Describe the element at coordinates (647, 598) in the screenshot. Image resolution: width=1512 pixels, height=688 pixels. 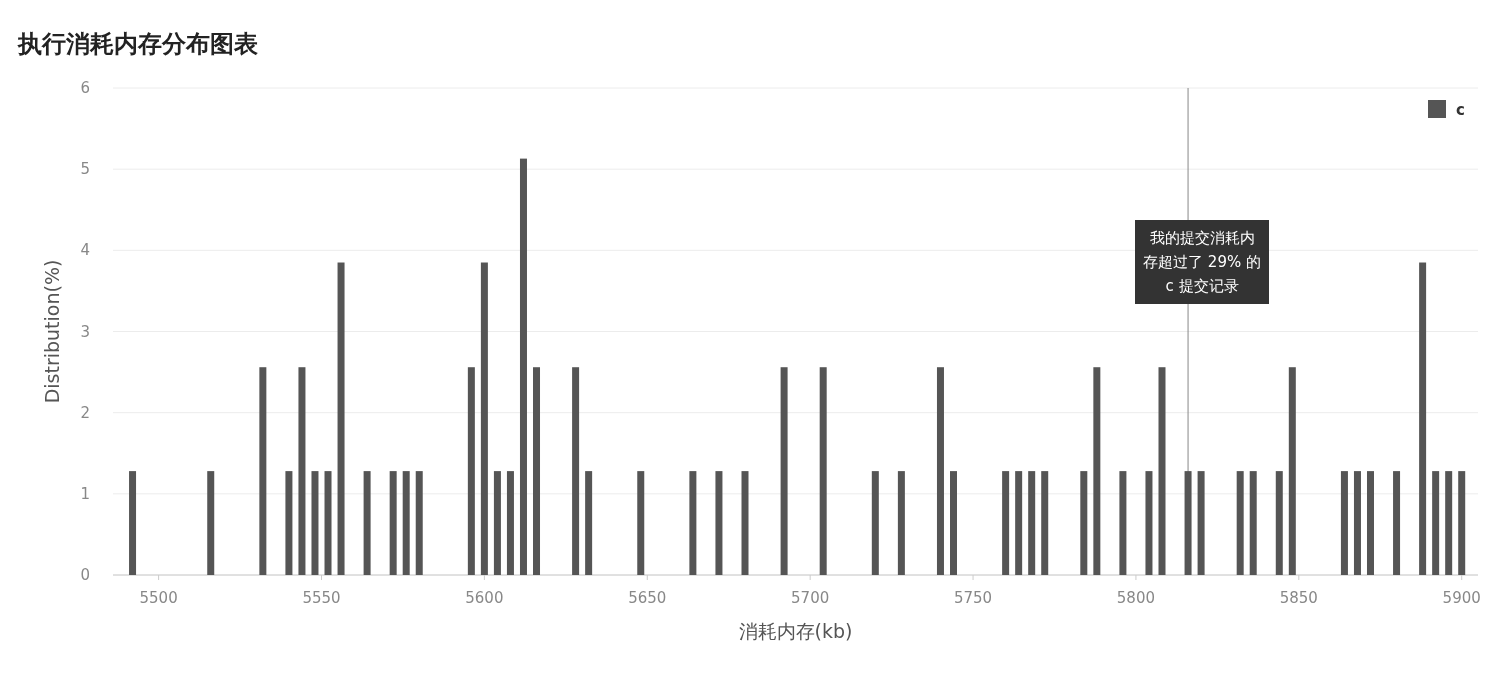
I see `x-tick-label: 5650` at that location.